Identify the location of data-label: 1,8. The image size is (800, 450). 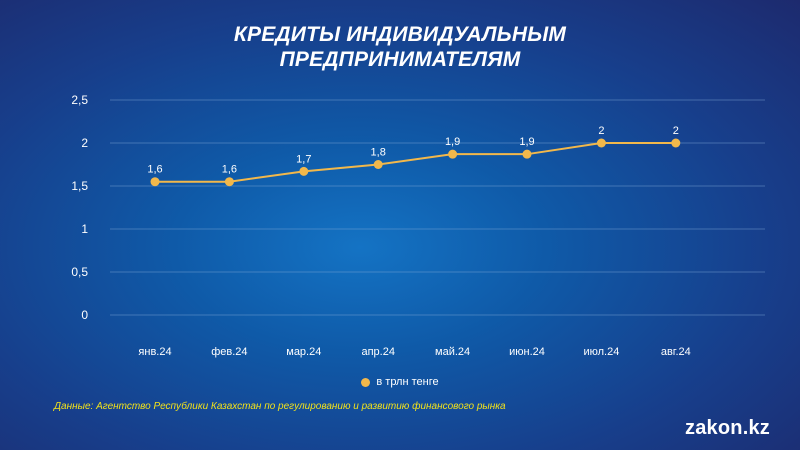
(378, 153).